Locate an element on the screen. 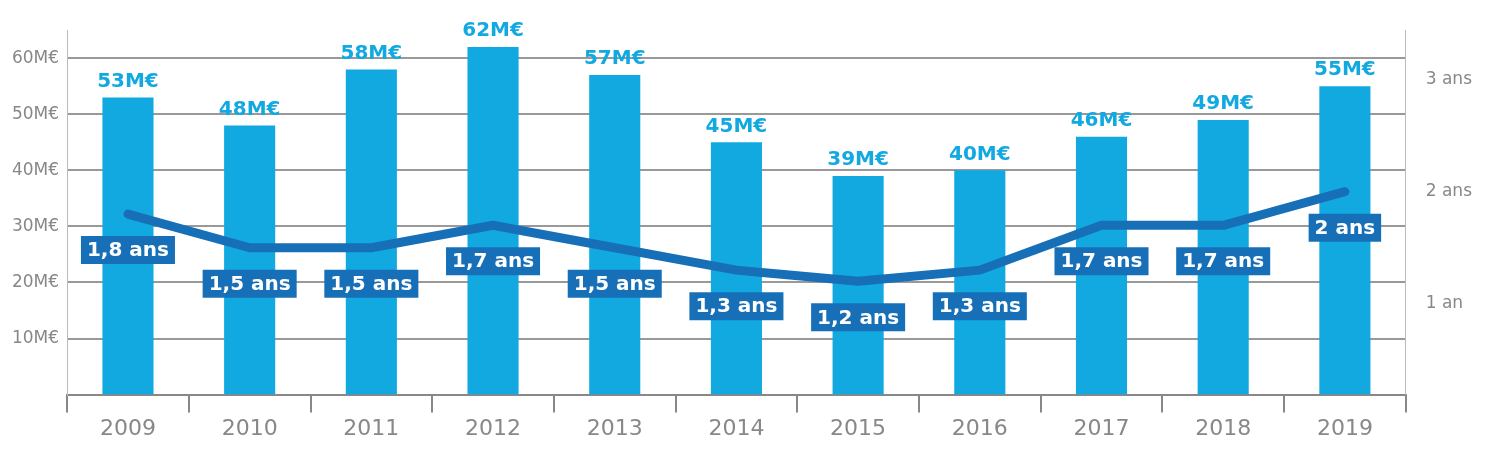 The height and width of the screenshot is (449, 1502). y2-tick-label: 3 ans is located at coordinates (1449, 77).